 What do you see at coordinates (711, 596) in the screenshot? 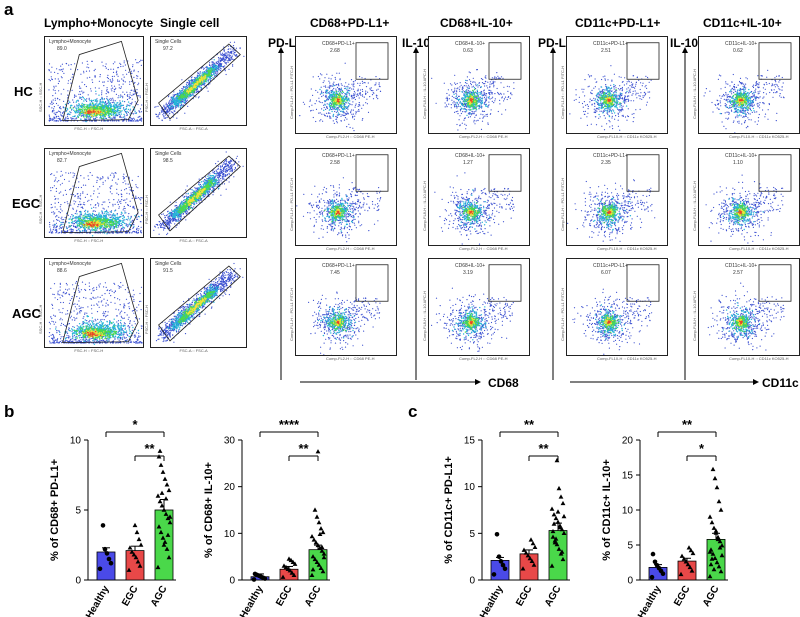
I see `category-label: AGC` at bounding box center [711, 596].